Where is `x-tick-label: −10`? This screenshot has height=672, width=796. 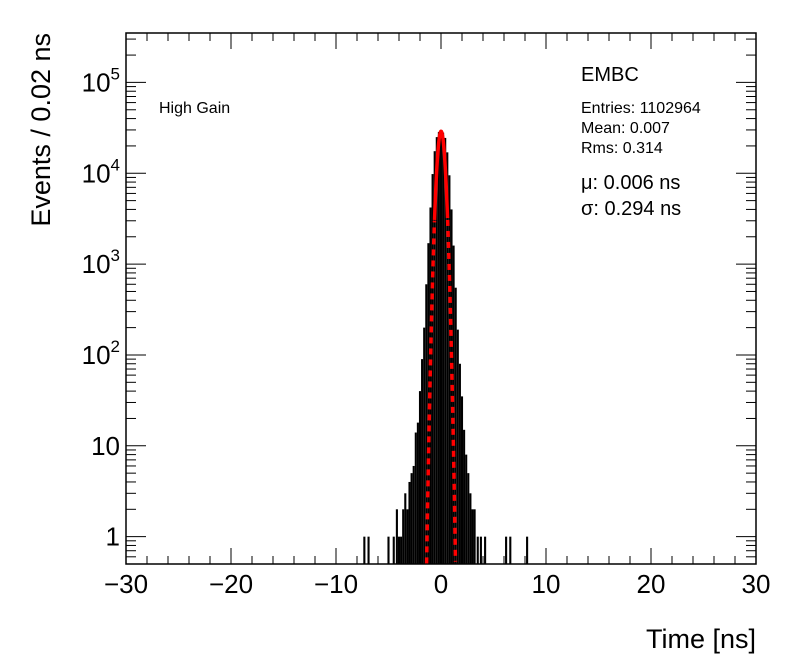
x-tick-label: −10 is located at coordinates (336, 584).